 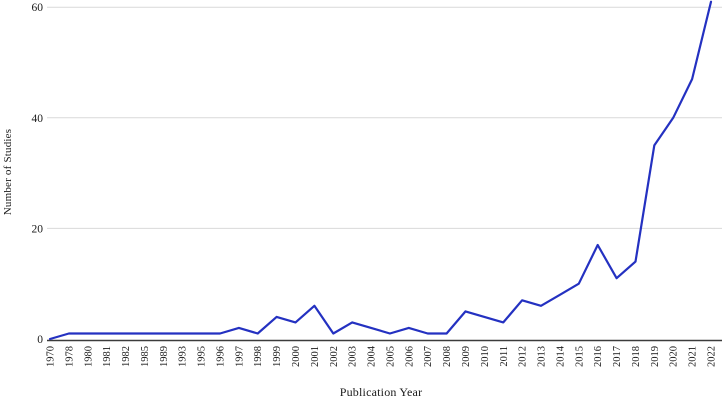 I want to click on y-tick-label-60: 60, so click(x=38, y=8).